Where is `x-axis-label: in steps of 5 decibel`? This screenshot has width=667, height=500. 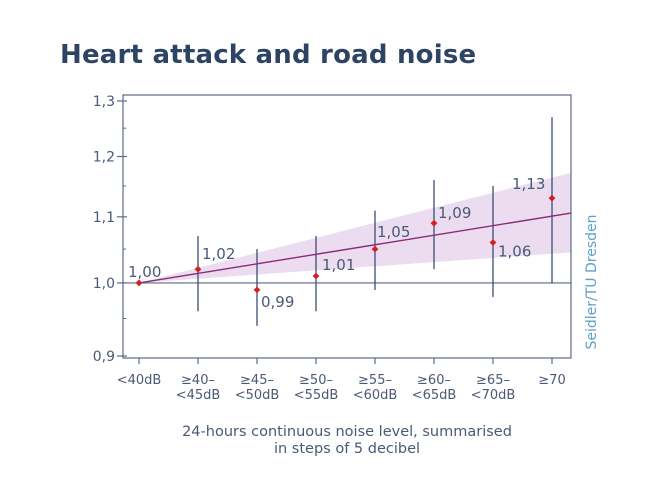 x-axis-label: in steps of 5 decibel is located at coordinates (347, 449).